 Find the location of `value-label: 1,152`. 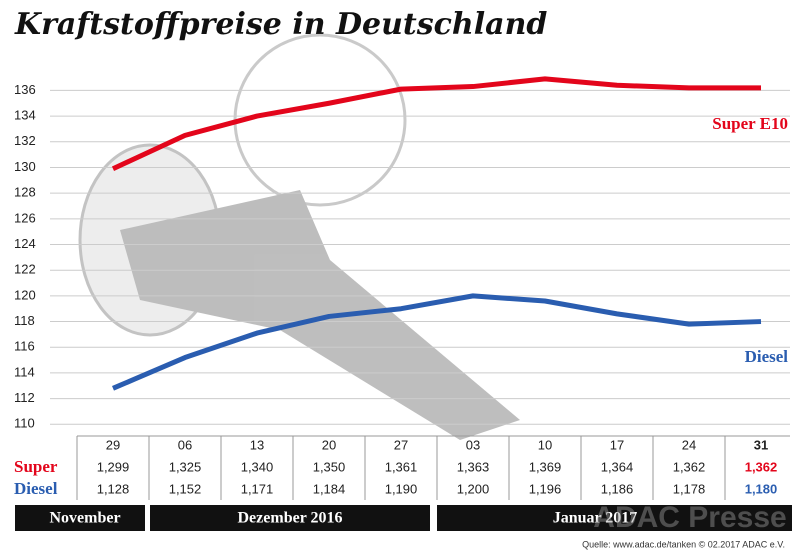

value-label: 1,152 is located at coordinates (185, 488).